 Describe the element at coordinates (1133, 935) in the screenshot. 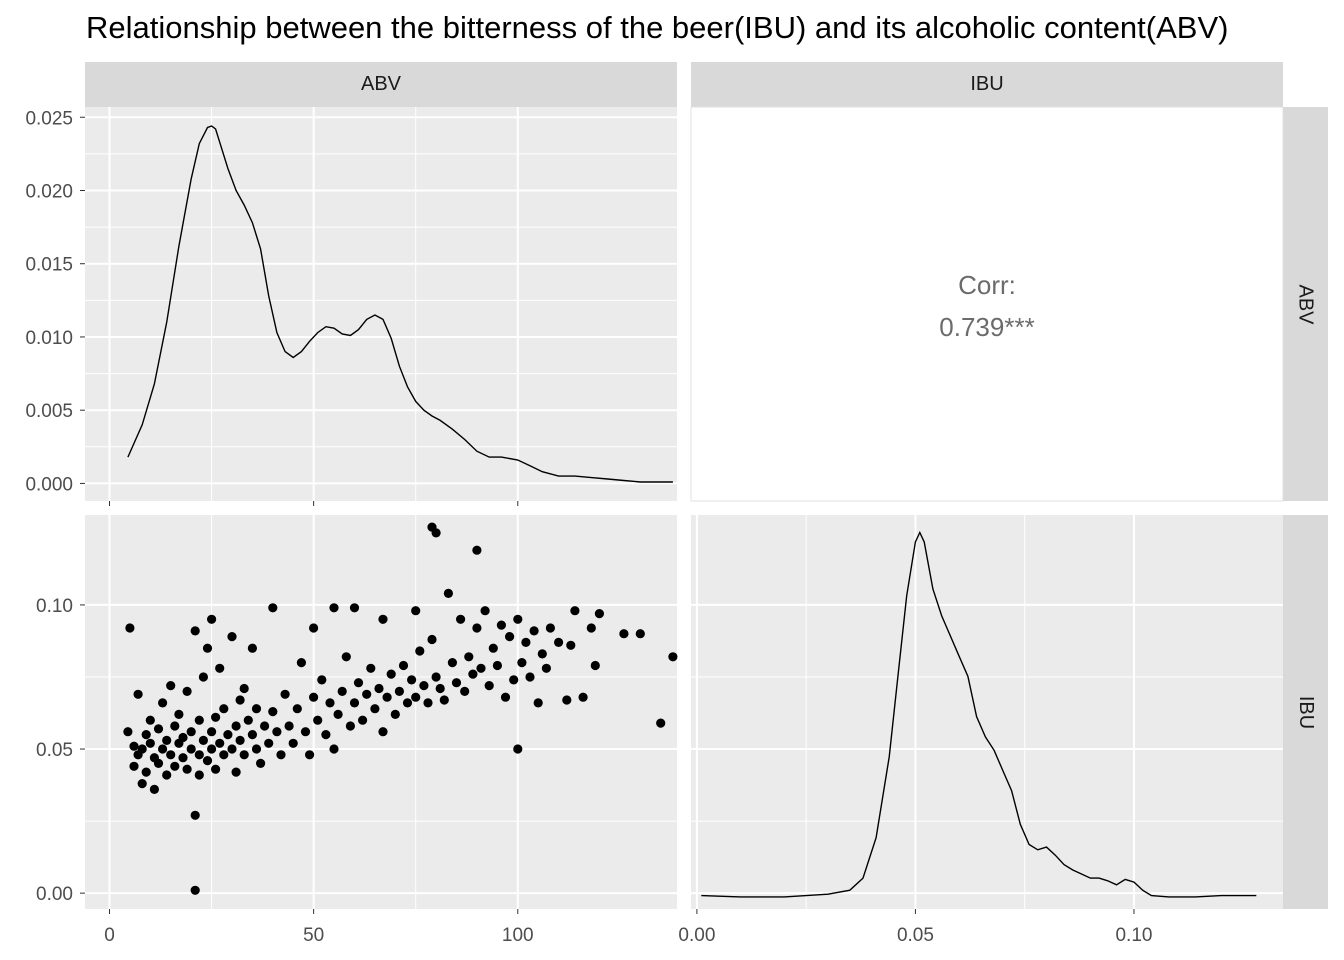

I see `ibu-density-x-tick-label: 0.10` at that location.